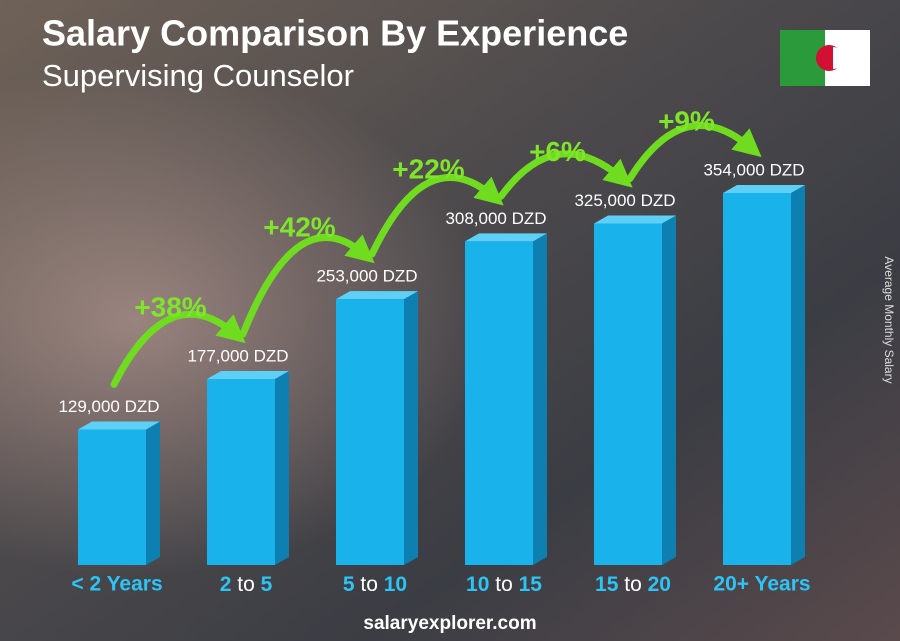 The width and height of the screenshot is (900, 641). I want to click on change-label: +22%, so click(428, 169).